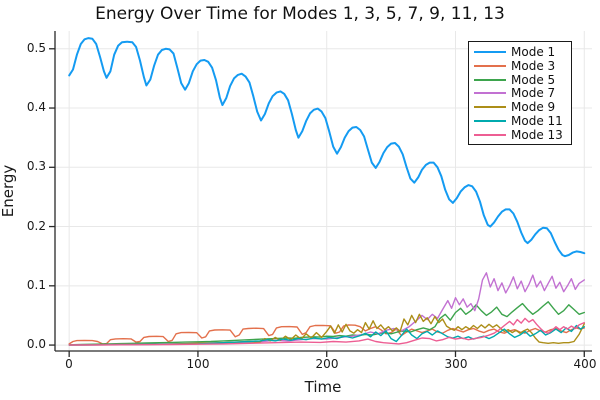  Describe the element at coordinates (585, 364) in the screenshot. I see `x-tick-label: 400` at that location.